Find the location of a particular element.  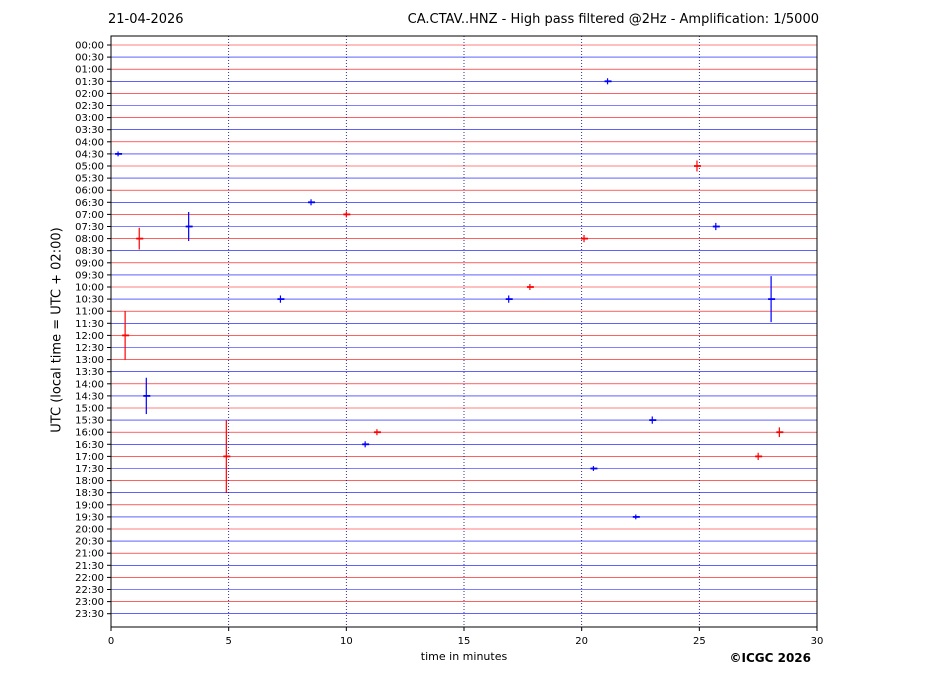

y-tick-label: 15:00 is located at coordinates (89, 409).